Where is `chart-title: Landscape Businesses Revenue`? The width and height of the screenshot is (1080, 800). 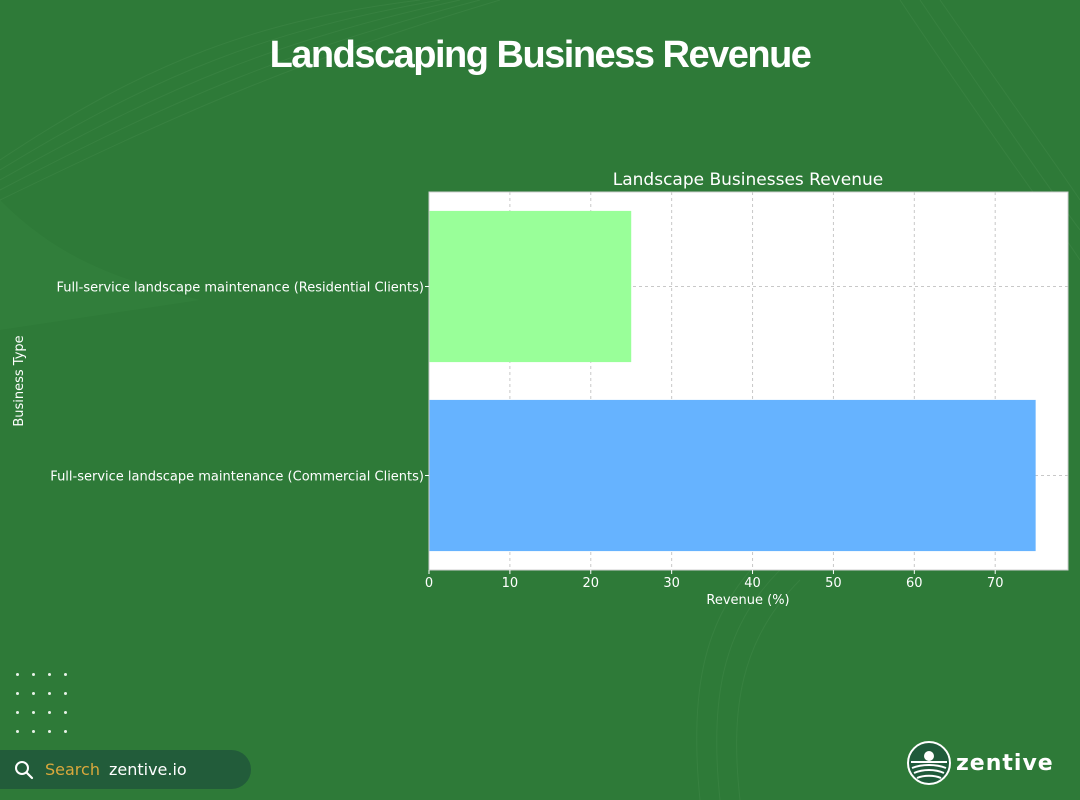
chart-title: Landscape Businesses Revenue is located at coordinates (748, 180).